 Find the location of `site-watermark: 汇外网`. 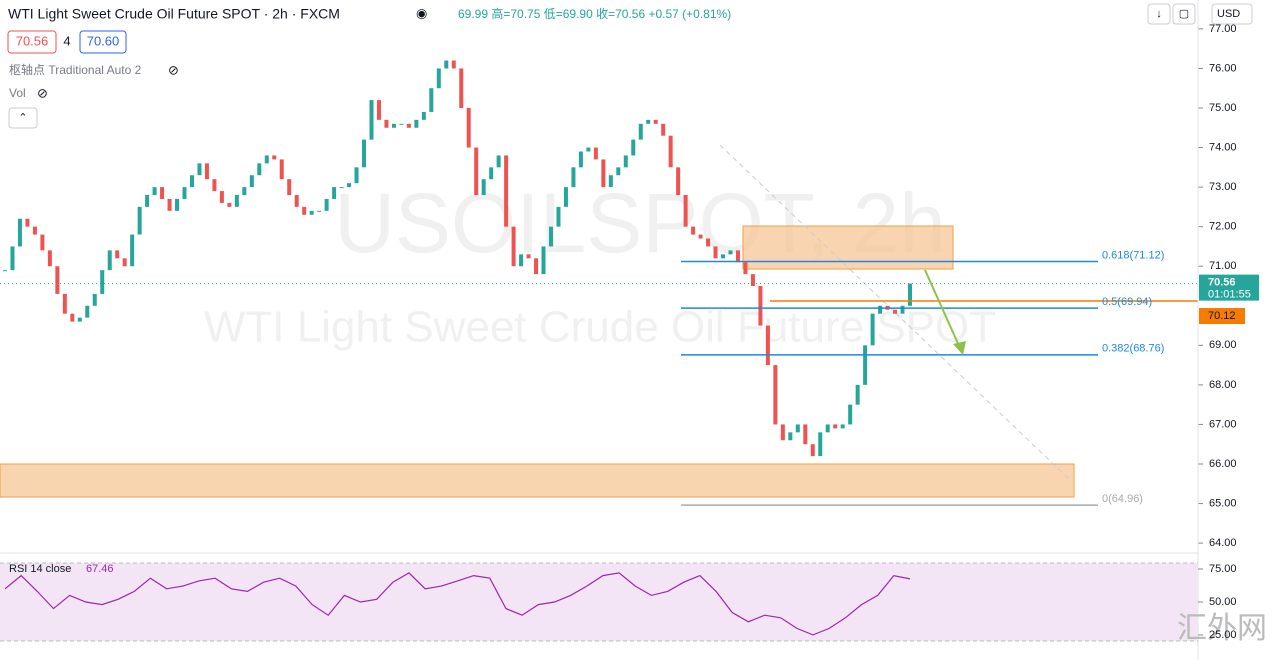

site-watermark: 汇外网 is located at coordinates (1222, 628).